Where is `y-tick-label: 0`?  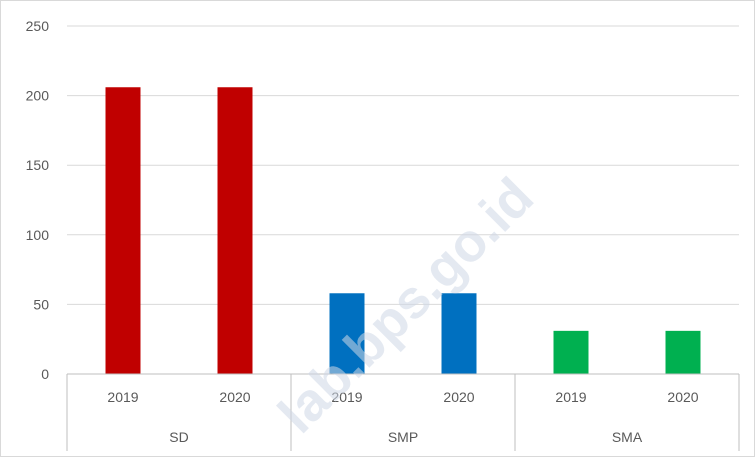
y-tick-label: 0 is located at coordinates (45, 374).